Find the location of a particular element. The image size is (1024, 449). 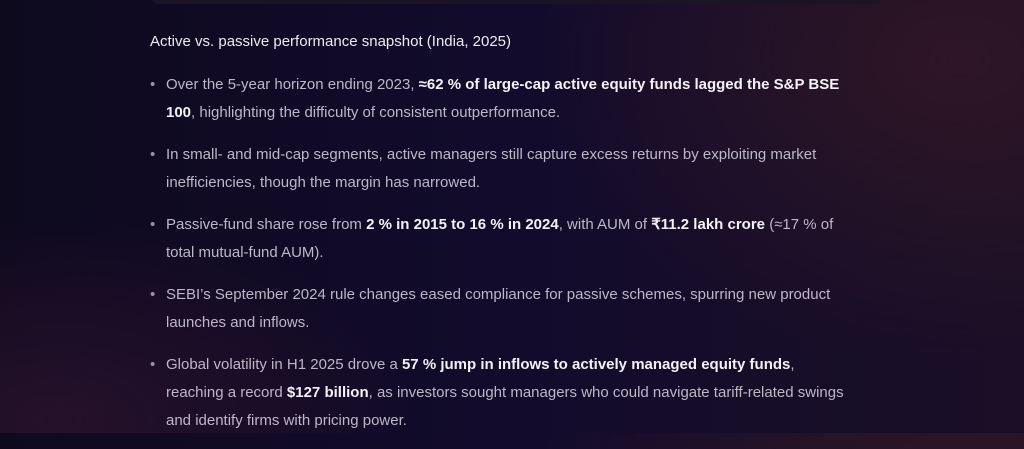

bold-text: ₹11.2 lakh crore is located at coordinates (708, 224).